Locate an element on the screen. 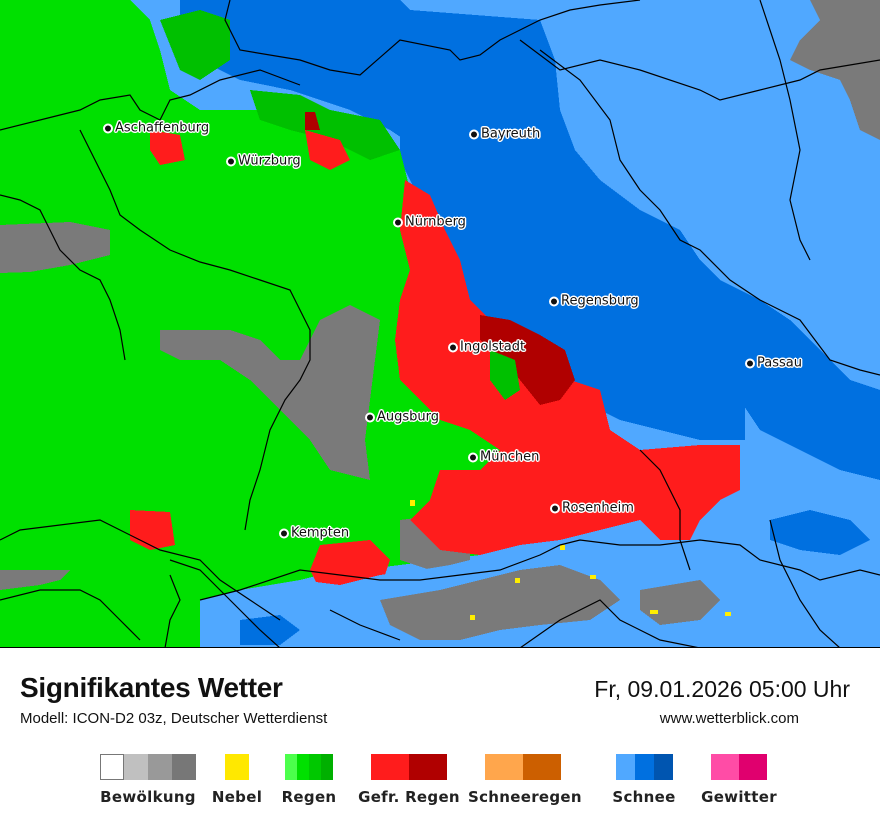  city-marker: Nürnberg is located at coordinates (429, 222).